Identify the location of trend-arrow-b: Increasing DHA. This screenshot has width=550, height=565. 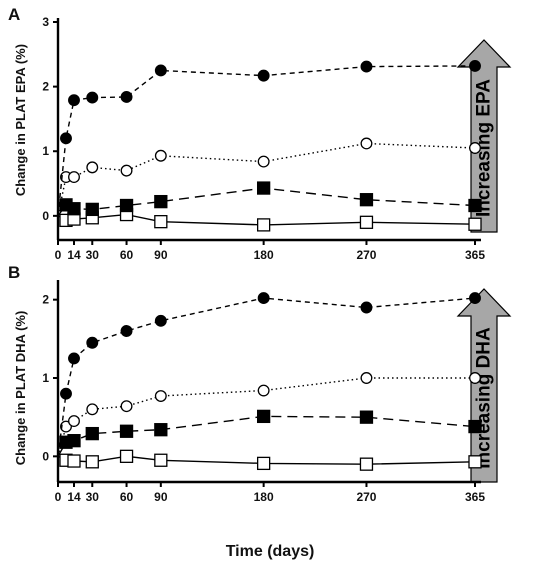
(484, 385).